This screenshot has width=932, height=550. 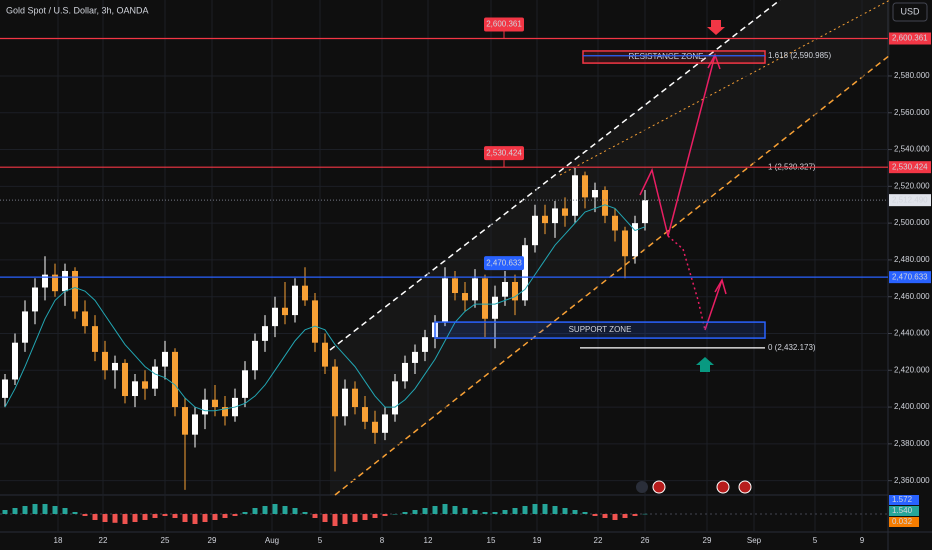 What do you see at coordinates (815, 540) in the screenshot?
I see `x-tick-label: 5` at bounding box center [815, 540].